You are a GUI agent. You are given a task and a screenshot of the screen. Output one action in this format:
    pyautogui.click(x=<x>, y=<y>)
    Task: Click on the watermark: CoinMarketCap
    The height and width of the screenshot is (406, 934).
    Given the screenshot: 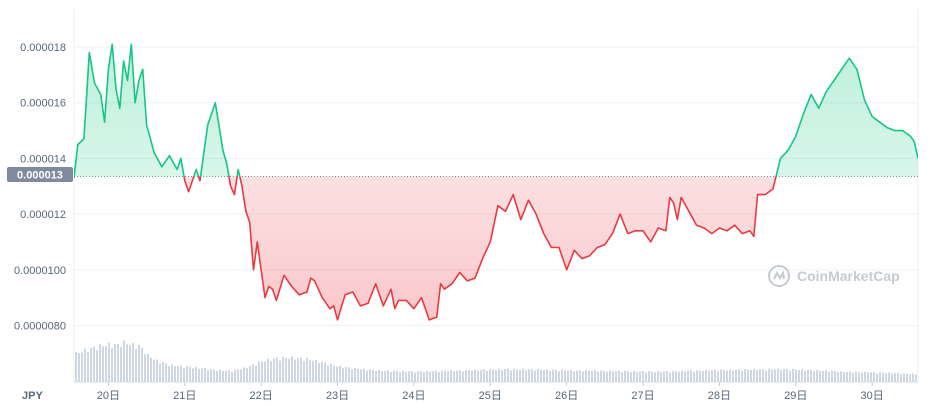 What is the action you would take?
    pyautogui.click(x=834, y=276)
    